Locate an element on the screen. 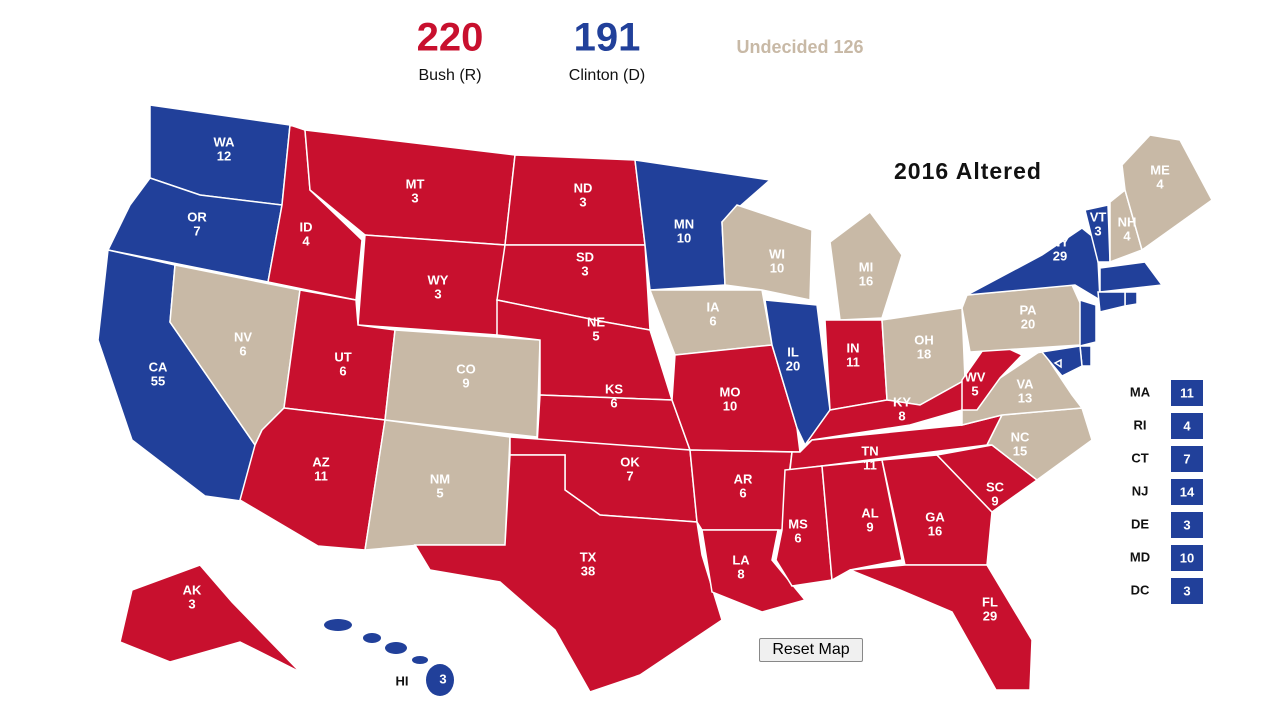 Image resolution: width=1280 pixels, height=720 pixels. state-votes: 15 is located at coordinates (1020, 450).